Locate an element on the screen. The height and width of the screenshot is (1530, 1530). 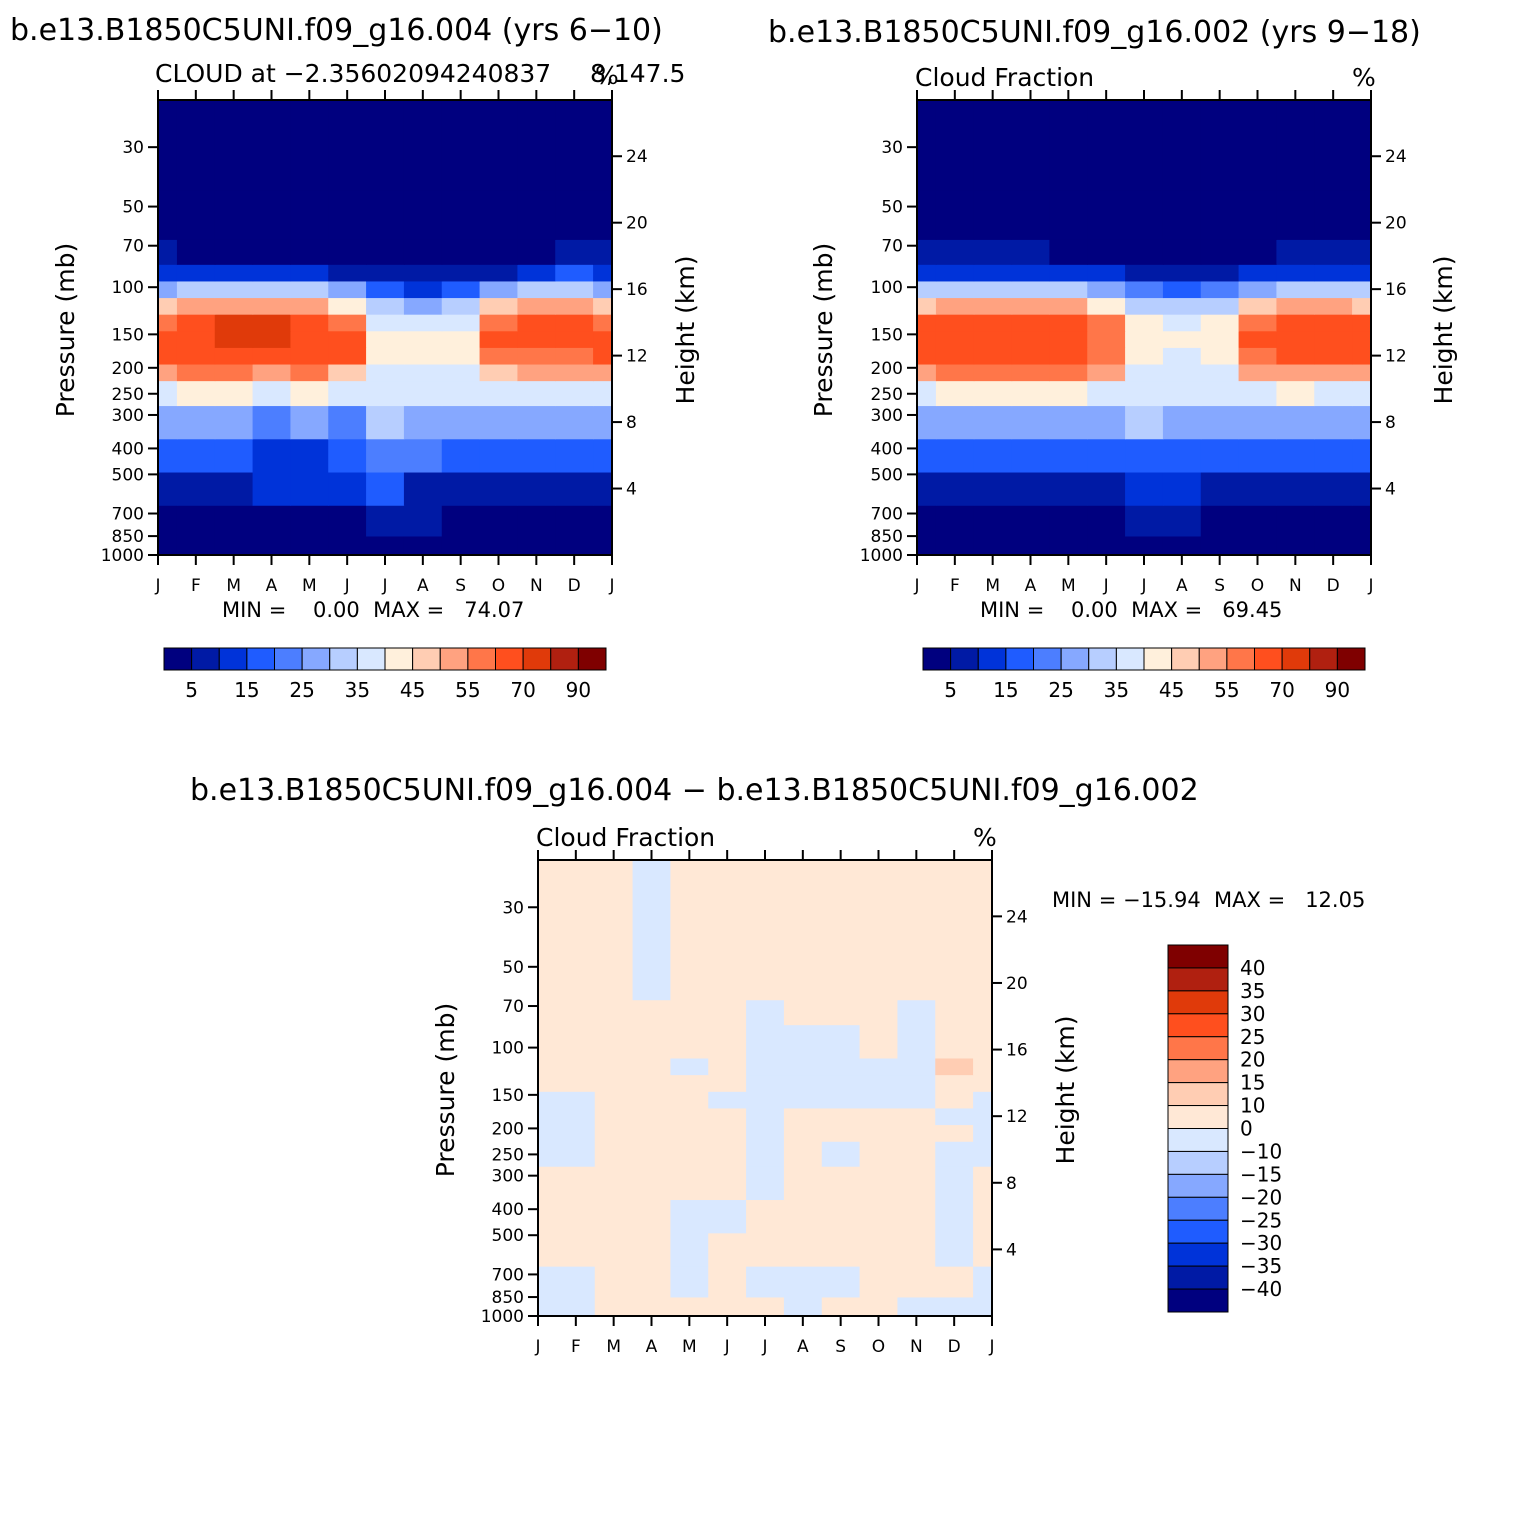
panel2-xtick-label: S is located at coordinates (1219, 586).